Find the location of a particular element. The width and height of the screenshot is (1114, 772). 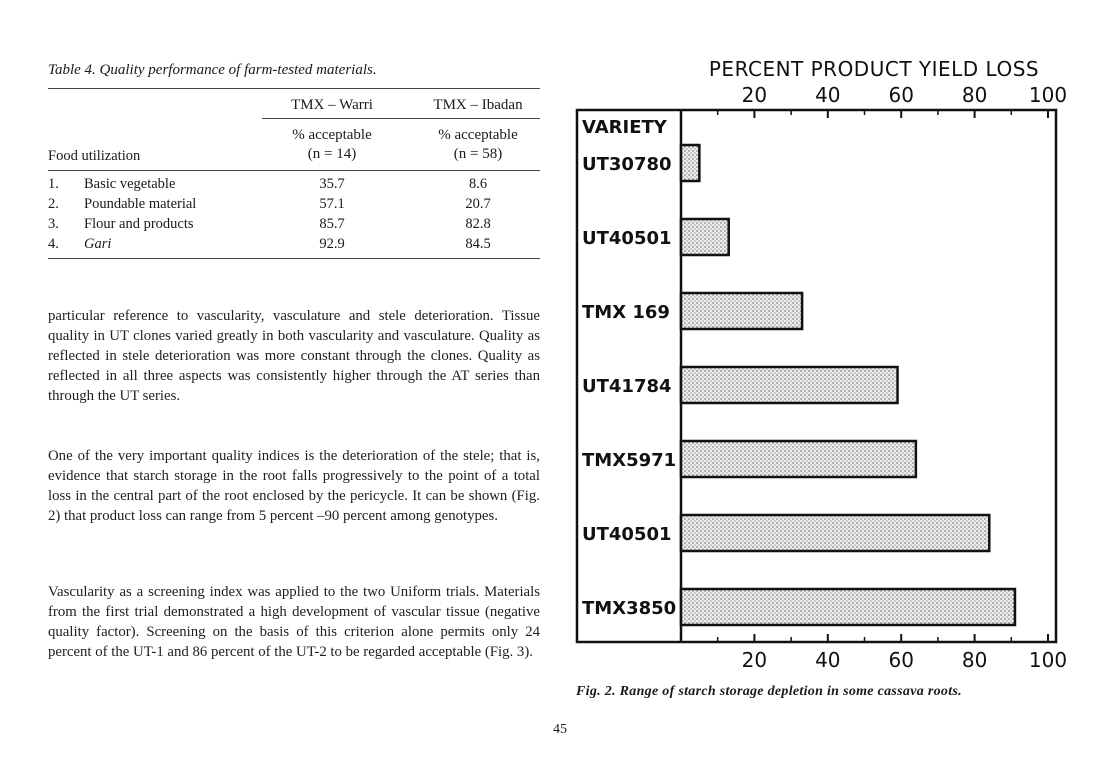

category-label: TMX5971 is located at coordinates (629, 460).